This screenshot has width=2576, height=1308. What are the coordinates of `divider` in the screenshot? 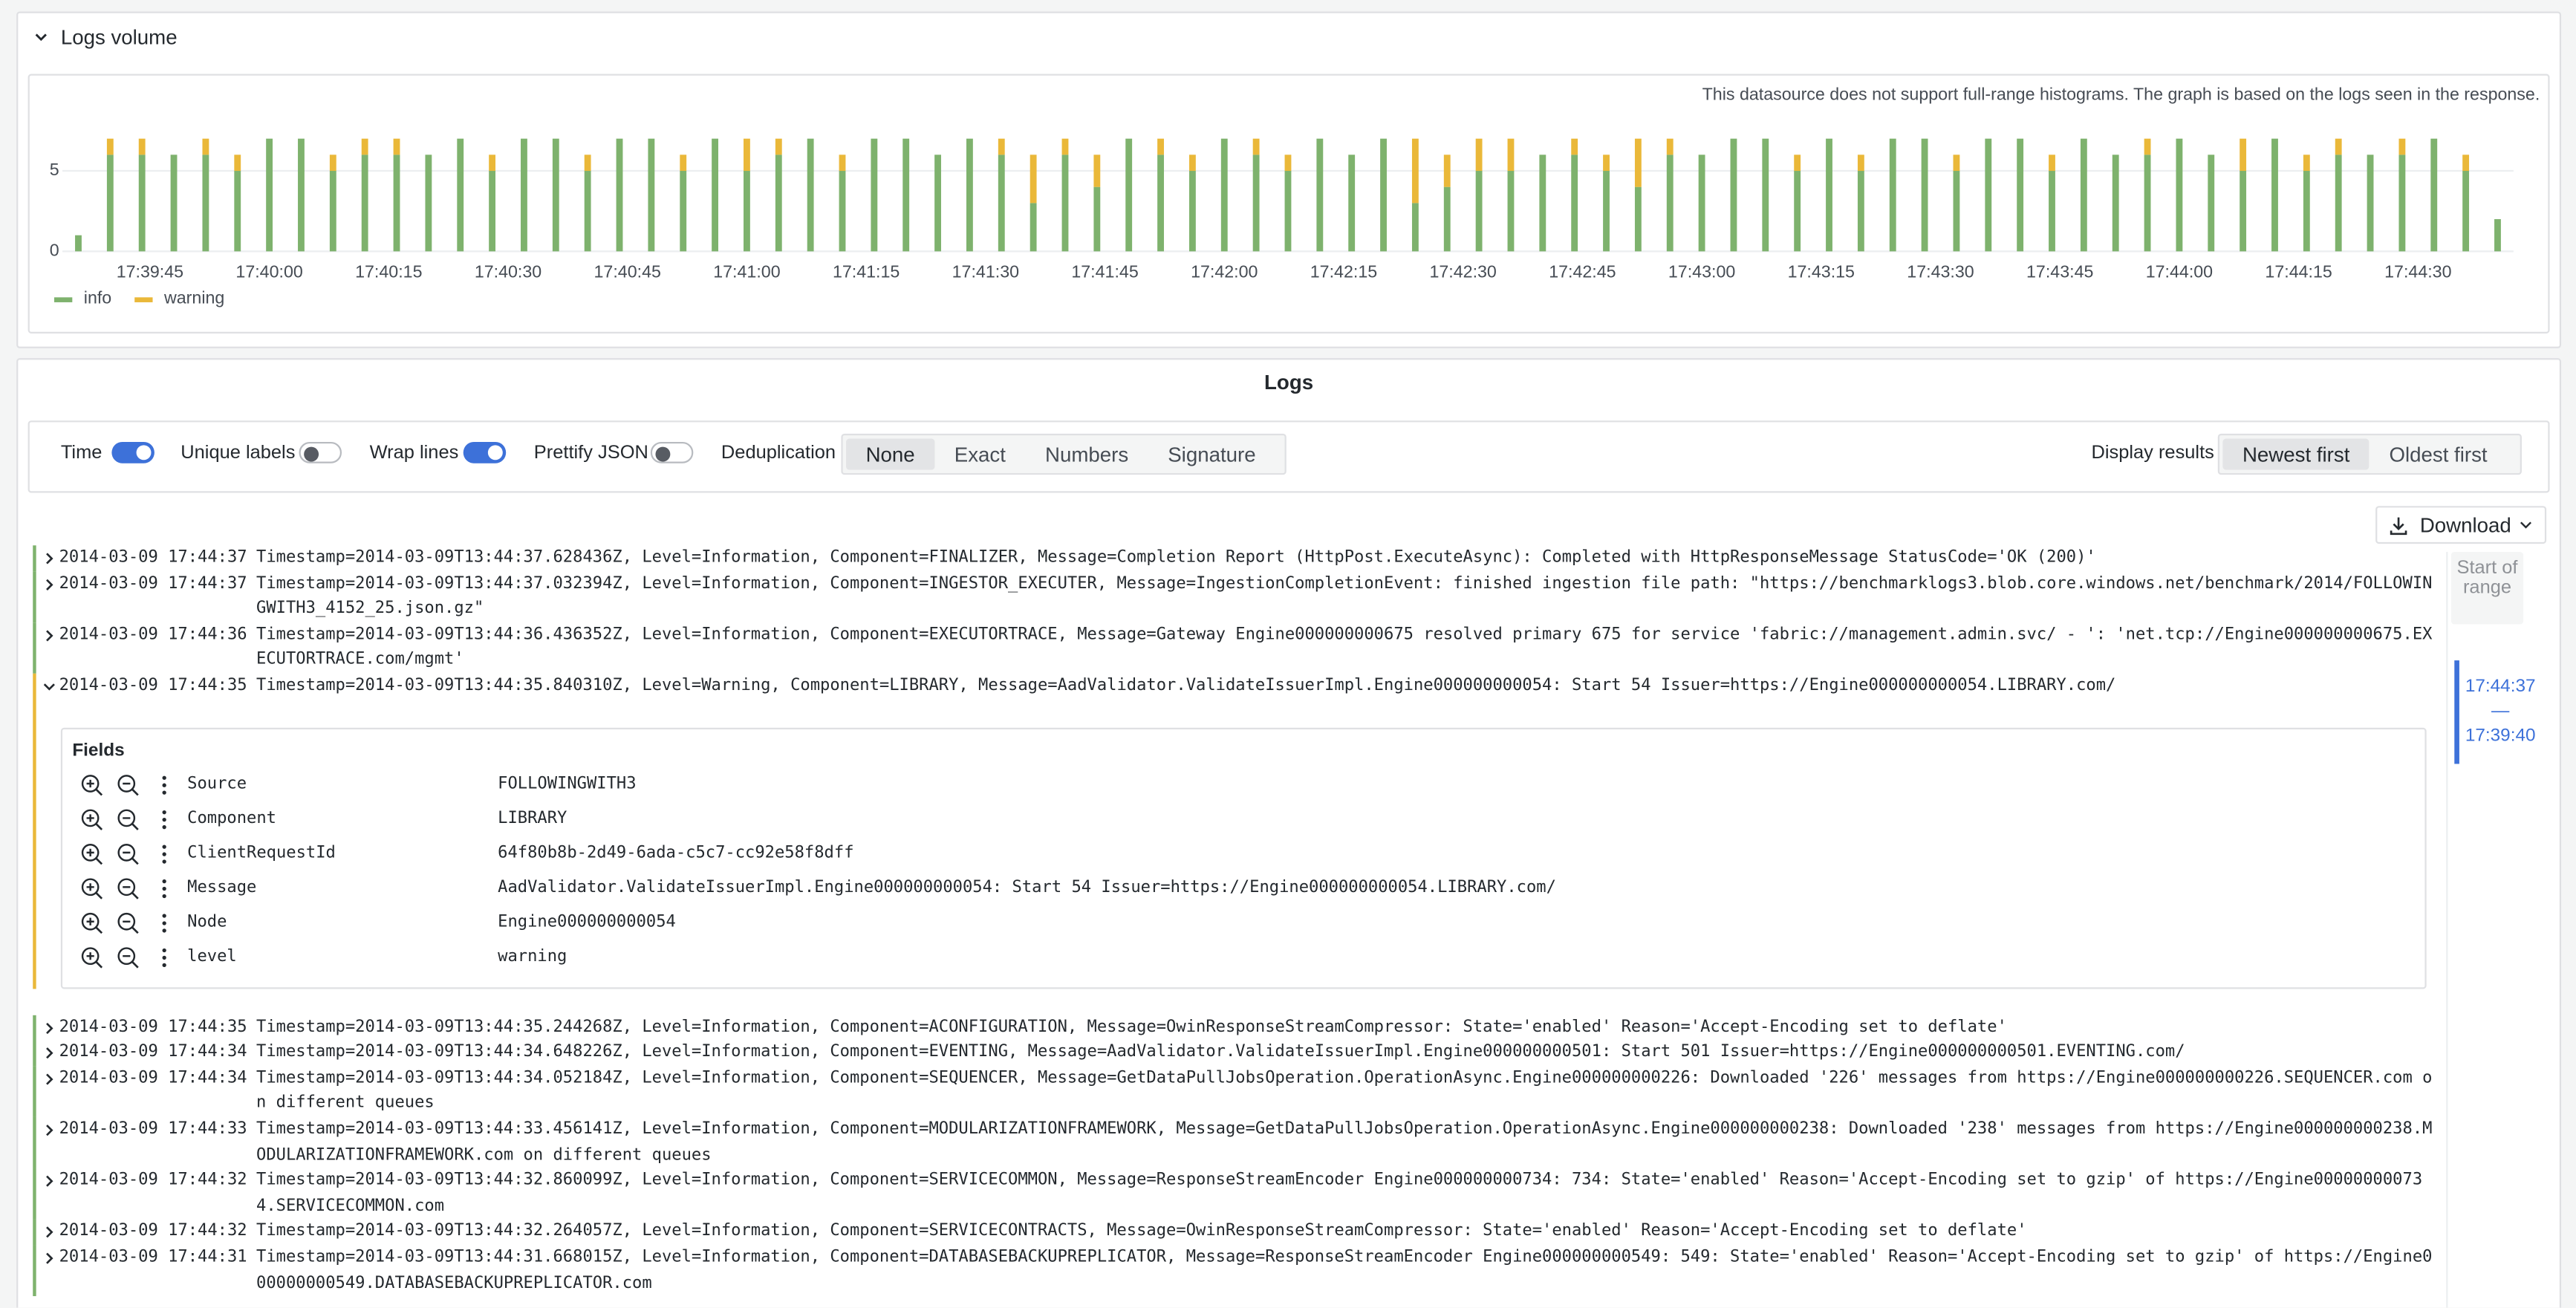 It's located at (2447, 930).